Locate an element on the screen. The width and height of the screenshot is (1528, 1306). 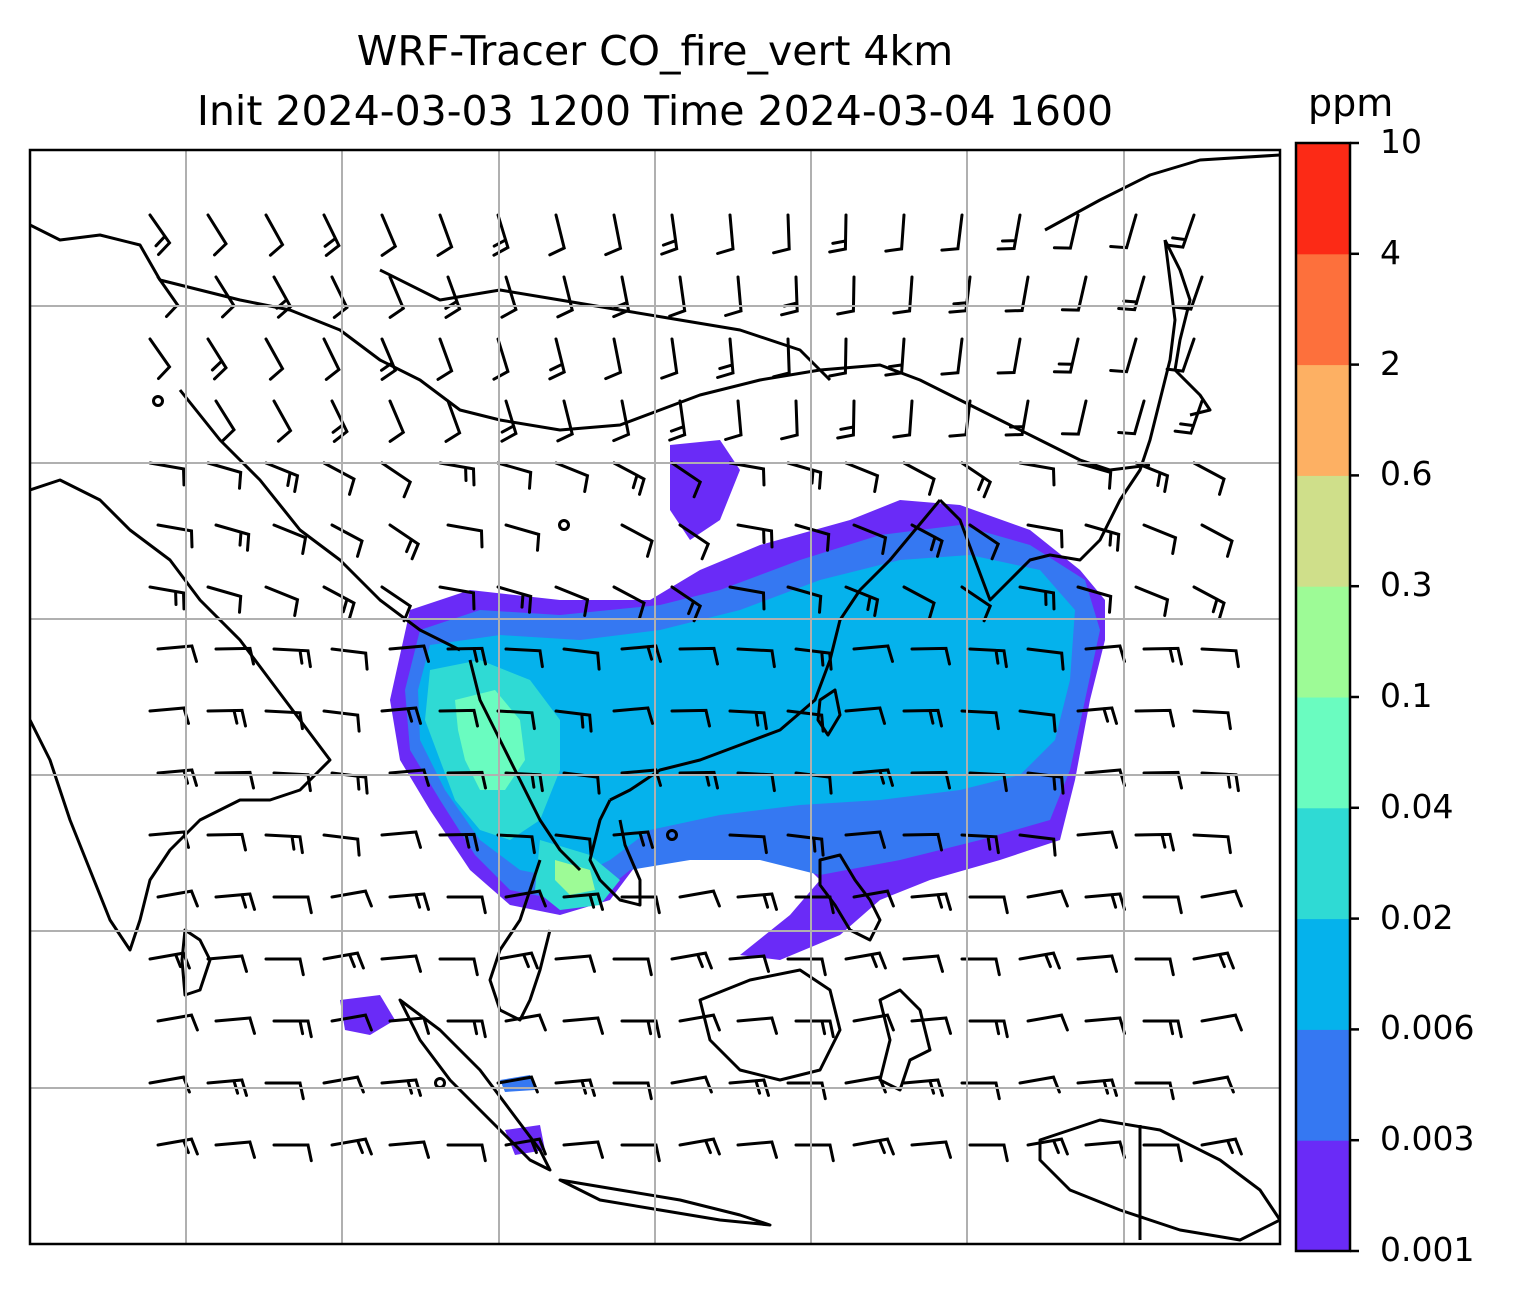
tracer-west-patch is located at coordinates (367, 1015).